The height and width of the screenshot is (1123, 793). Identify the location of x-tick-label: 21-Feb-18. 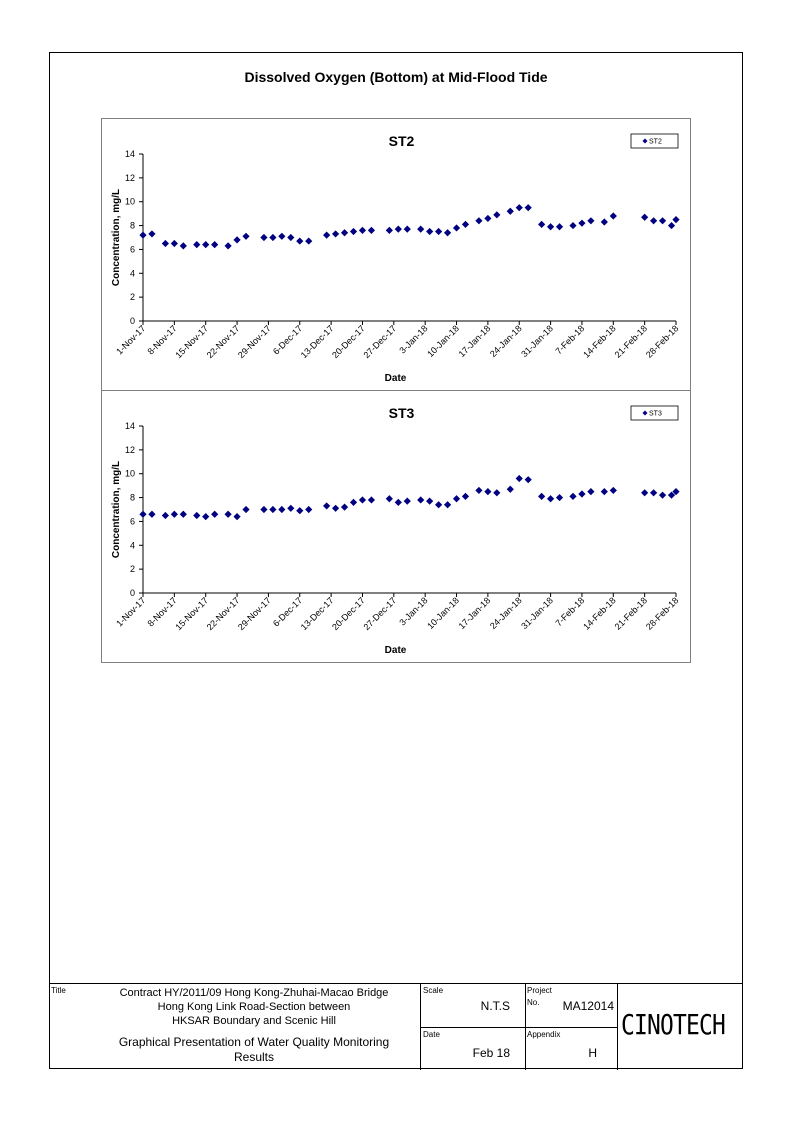
(631, 341).